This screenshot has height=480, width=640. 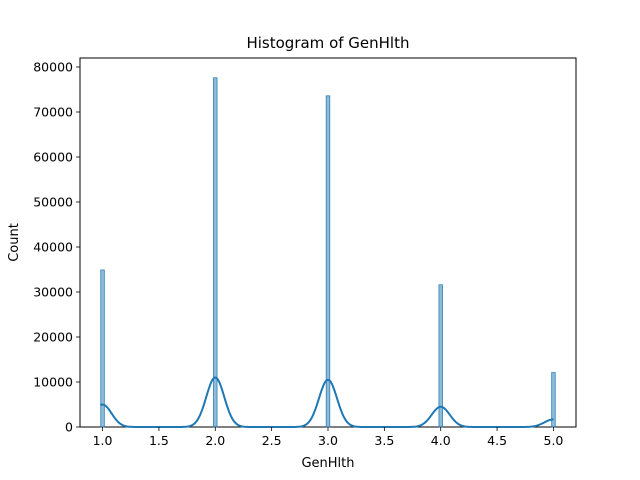 I want to click on y-tick-label: 40000, so click(x=53, y=247).